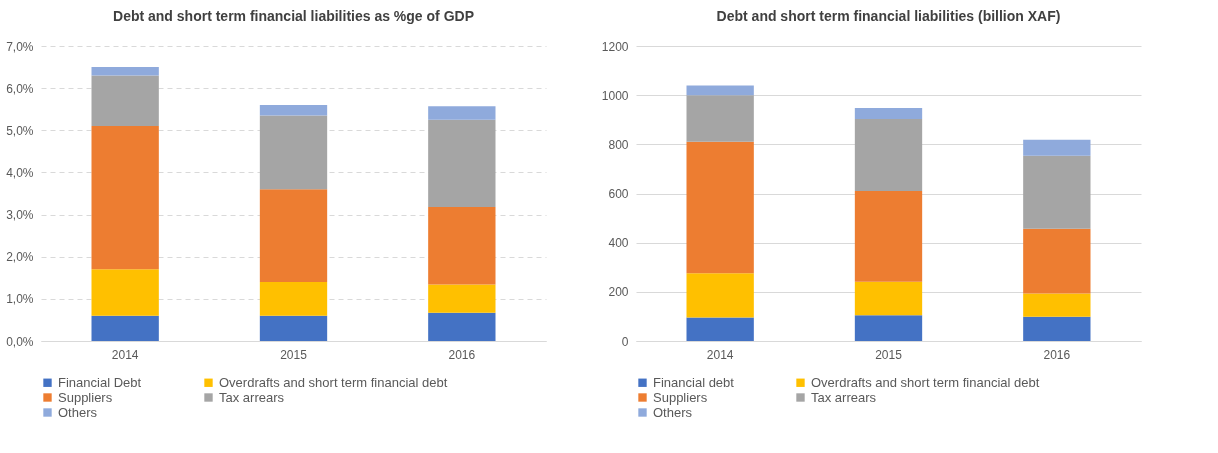  What do you see at coordinates (618, 144) in the screenshot?
I see `y-tick-label: 800` at bounding box center [618, 144].